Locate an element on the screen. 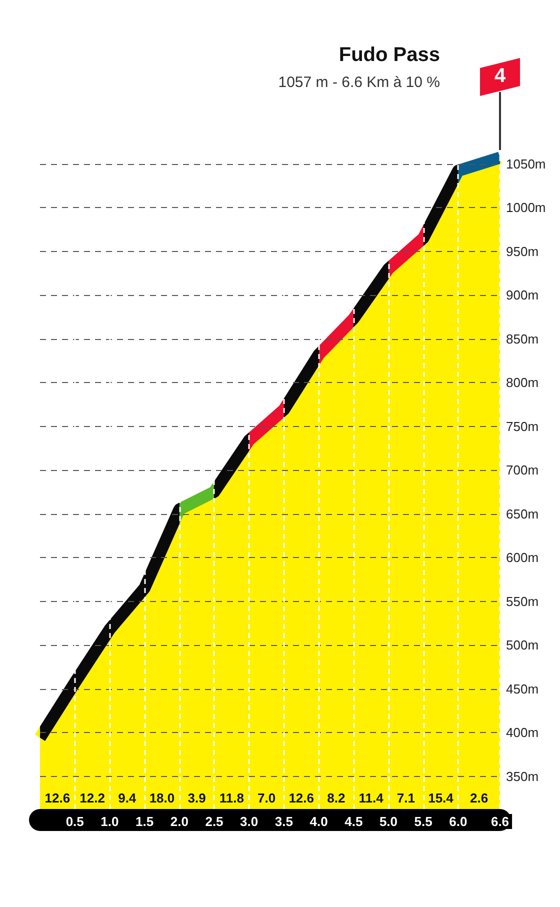 The image size is (560, 907). annotation: 9.4 is located at coordinates (127, 798).